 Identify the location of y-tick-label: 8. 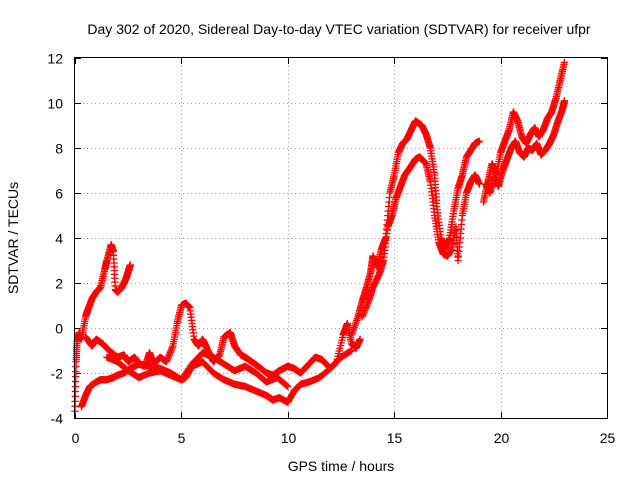
(59, 149).